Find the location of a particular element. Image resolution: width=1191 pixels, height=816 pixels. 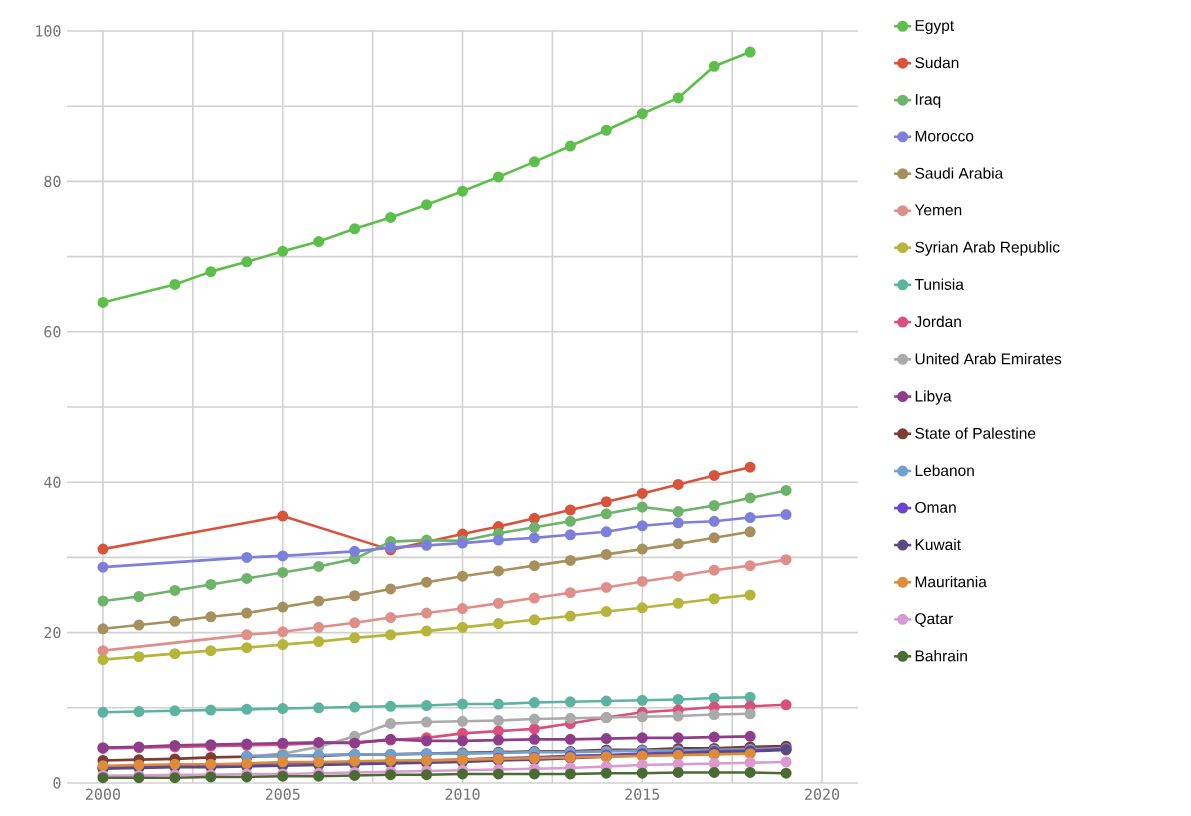

legend-label: Yemen is located at coordinates (938, 210).